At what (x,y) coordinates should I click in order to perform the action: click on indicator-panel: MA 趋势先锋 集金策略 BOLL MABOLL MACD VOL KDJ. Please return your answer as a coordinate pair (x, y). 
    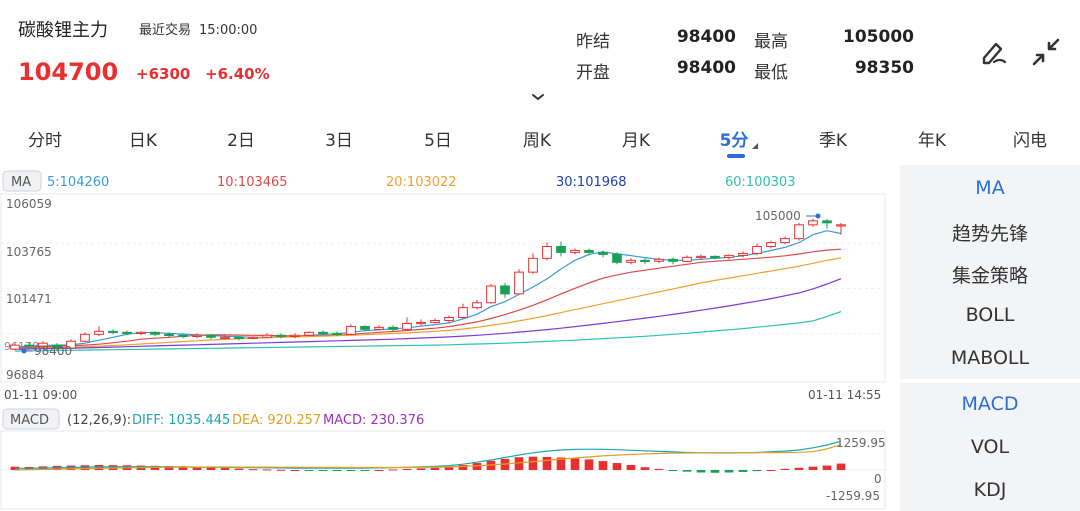
    Looking at the image, I should click on (990, 338).